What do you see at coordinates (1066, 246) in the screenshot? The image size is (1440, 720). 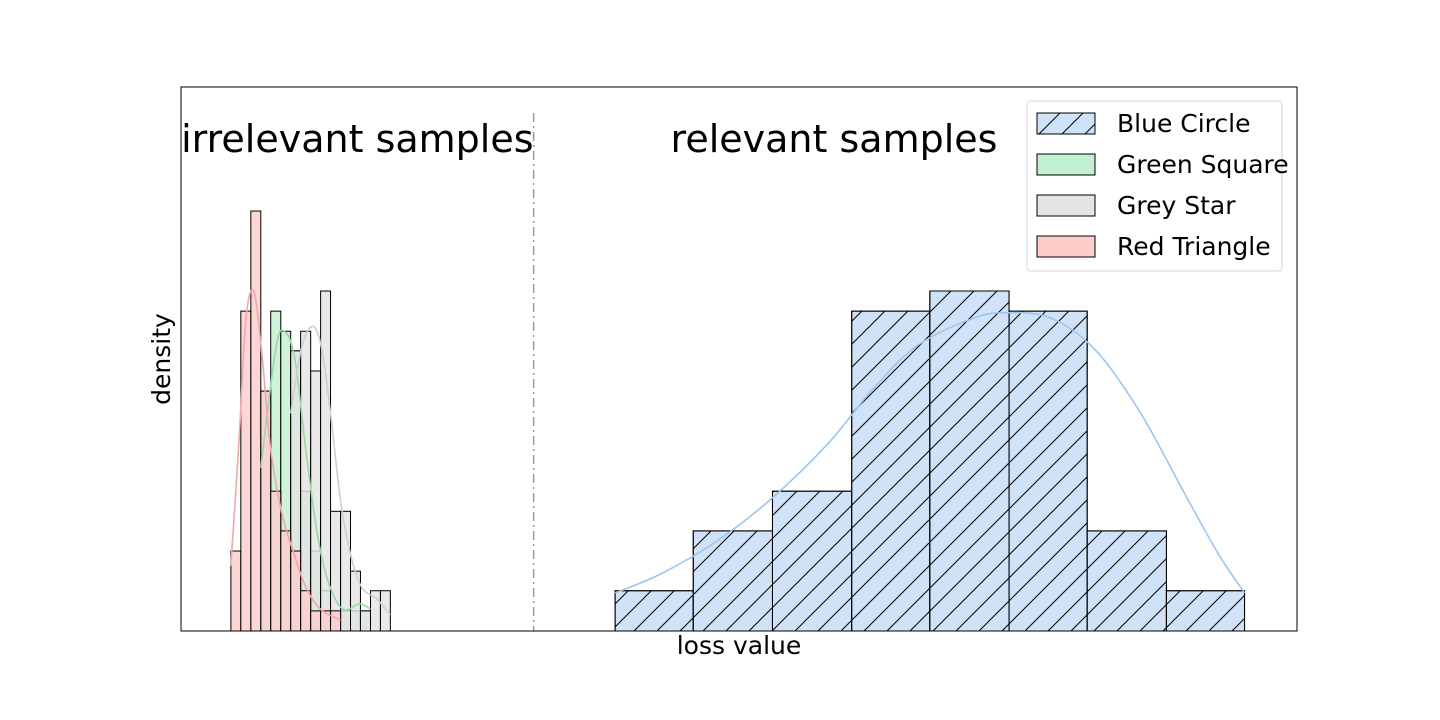 I see `red-triangle-legend-swatch` at bounding box center [1066, 246].